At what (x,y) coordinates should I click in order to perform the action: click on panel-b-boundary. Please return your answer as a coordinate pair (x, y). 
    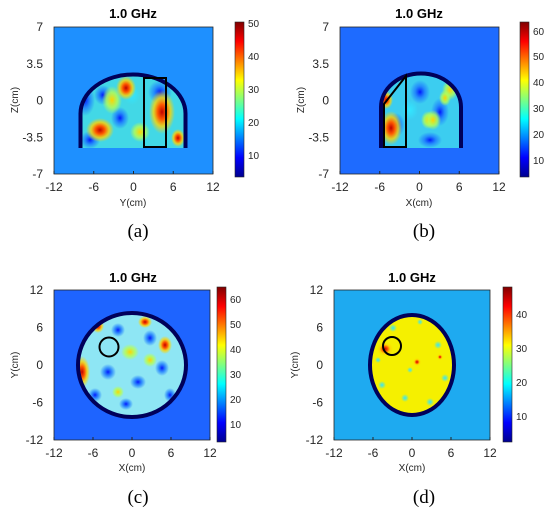
    Looking at the image, I should click on (421, 109).